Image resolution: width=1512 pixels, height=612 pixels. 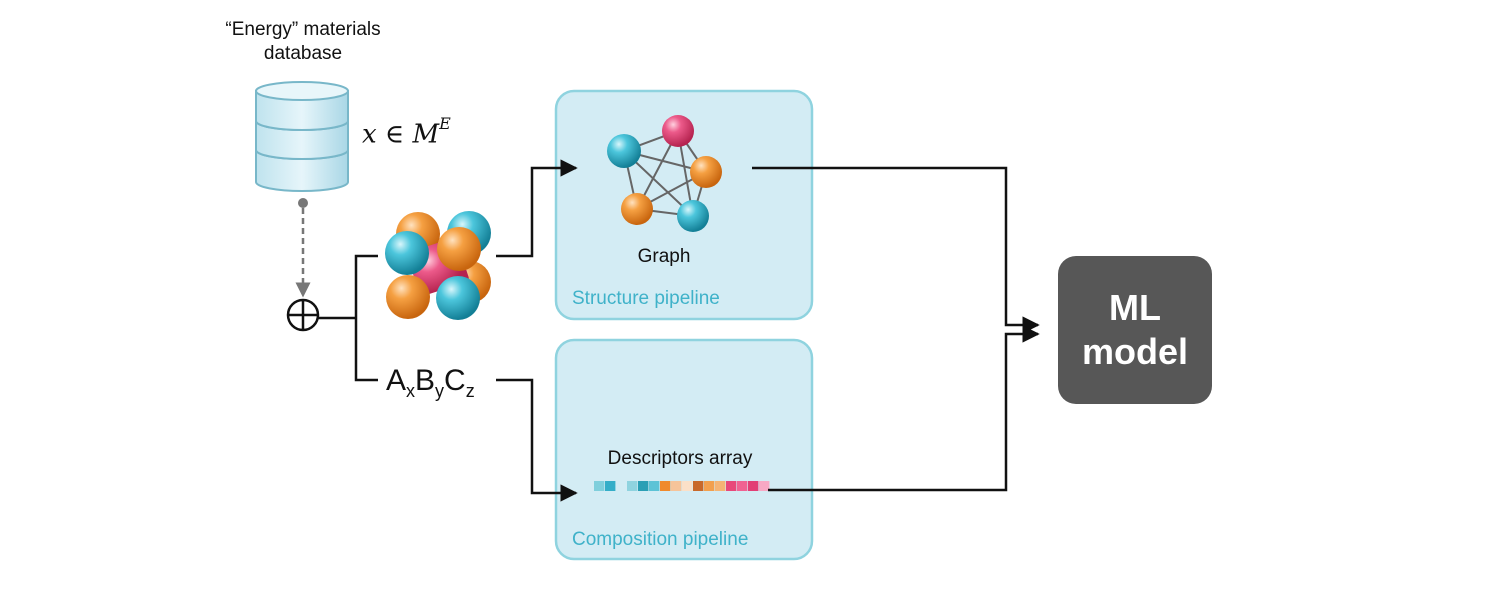 What do you see at coordinates (680, 458) in the screenshot?
I see `descriptors-array-label: Descriptors array` at bounding box center [680, 458].